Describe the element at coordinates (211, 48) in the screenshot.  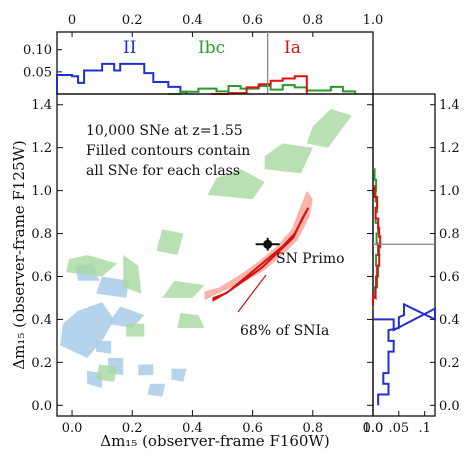
I see `class-label-ibc: Ibc` at that location.